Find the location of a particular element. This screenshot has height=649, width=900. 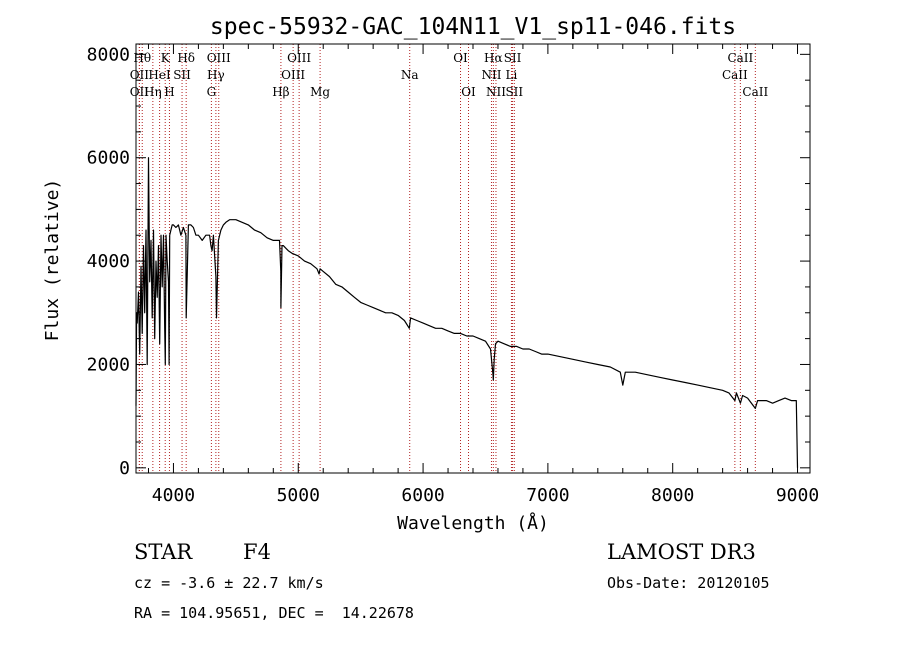

redshift-cz: cz = -3.6 ± 22.7 km/s is located at coordinates (229, 583).